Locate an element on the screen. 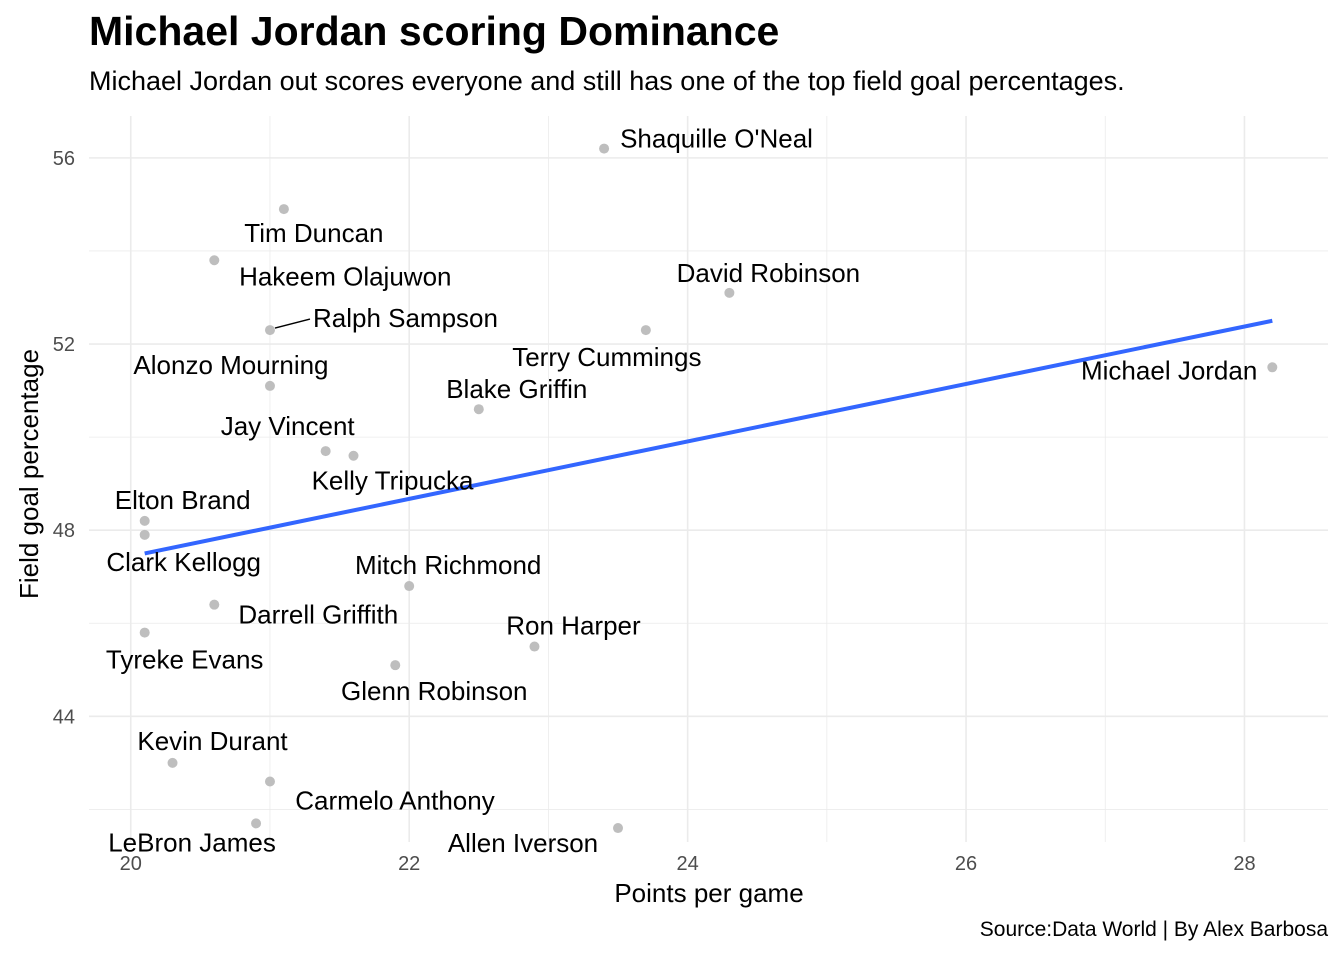 This screenshot has height=960, width=1344. label-leader-line is located at coordinates (292, 323).